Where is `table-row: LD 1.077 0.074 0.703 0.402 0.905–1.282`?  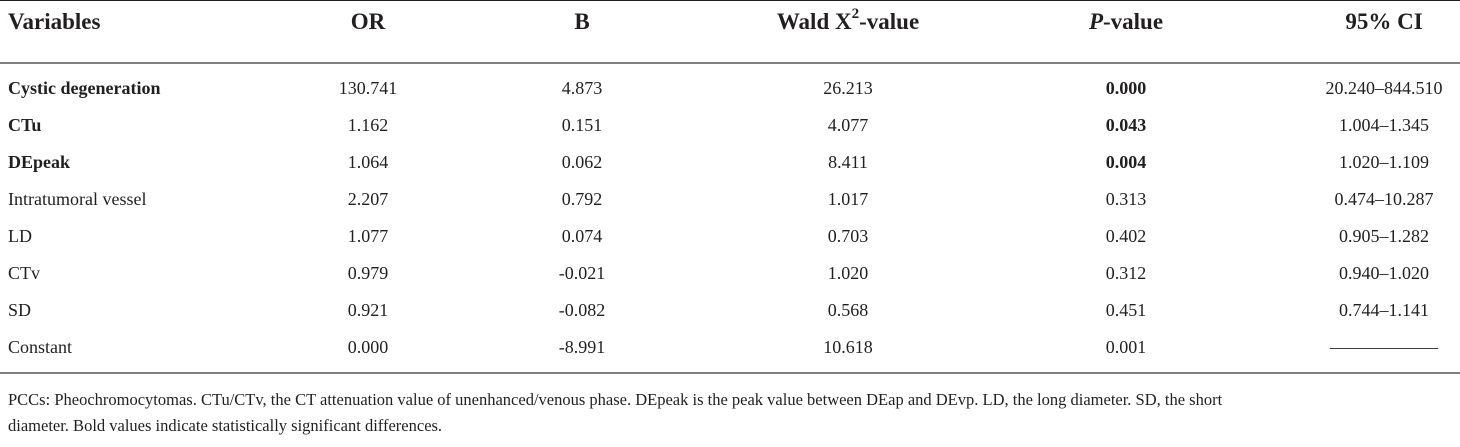
table-row: LD 1.077 0.074 0.703 0.402 0.905–1.282 is located at coordinates (730, 236).